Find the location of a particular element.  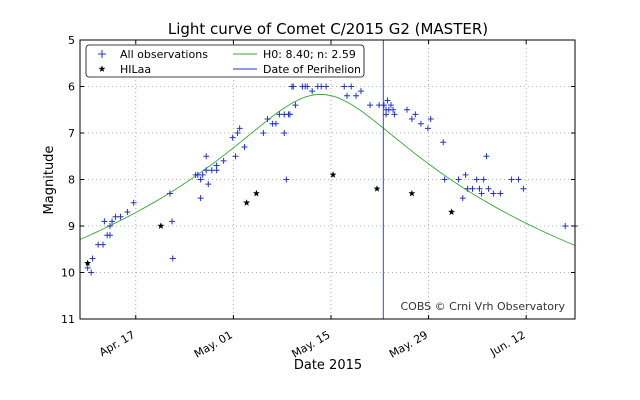

legend-label: Date of Perihelion is located at coordinates (312, 69).